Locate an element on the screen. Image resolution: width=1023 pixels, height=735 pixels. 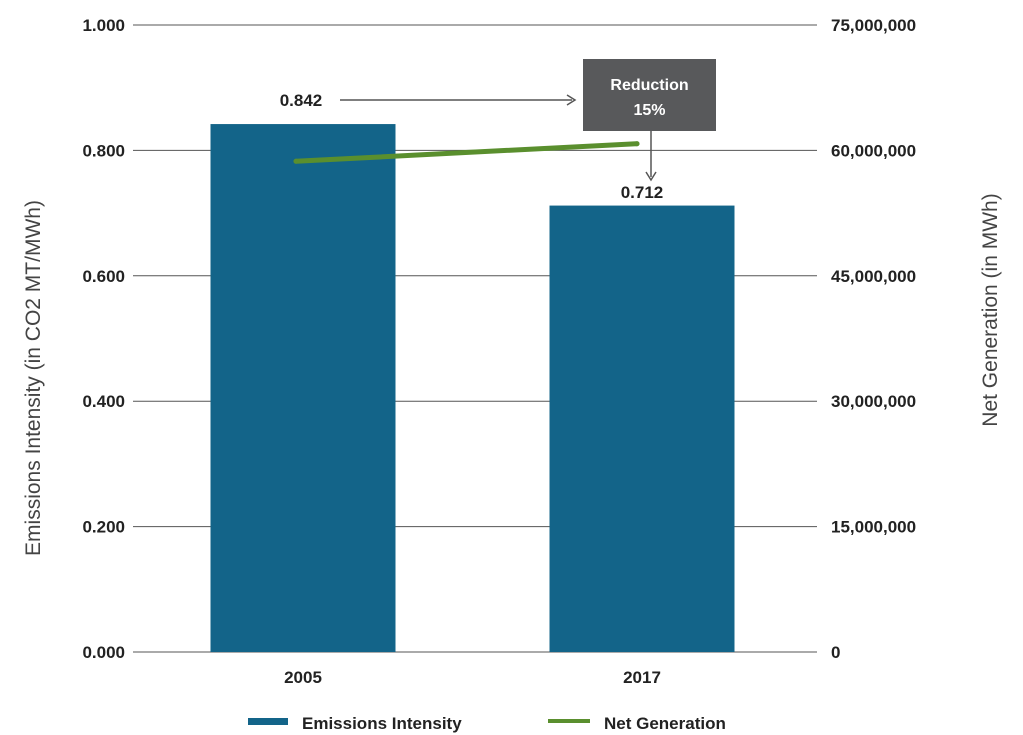
x-axis-ticks: 2005 2017 is located at coordinates (472, 677).